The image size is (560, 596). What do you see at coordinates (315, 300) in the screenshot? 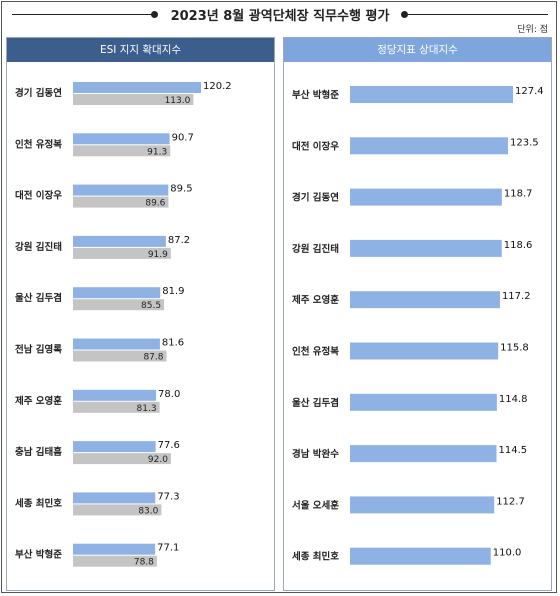
I see `party-category-label: 제주 오영훈` at bounding box center [315, 300].